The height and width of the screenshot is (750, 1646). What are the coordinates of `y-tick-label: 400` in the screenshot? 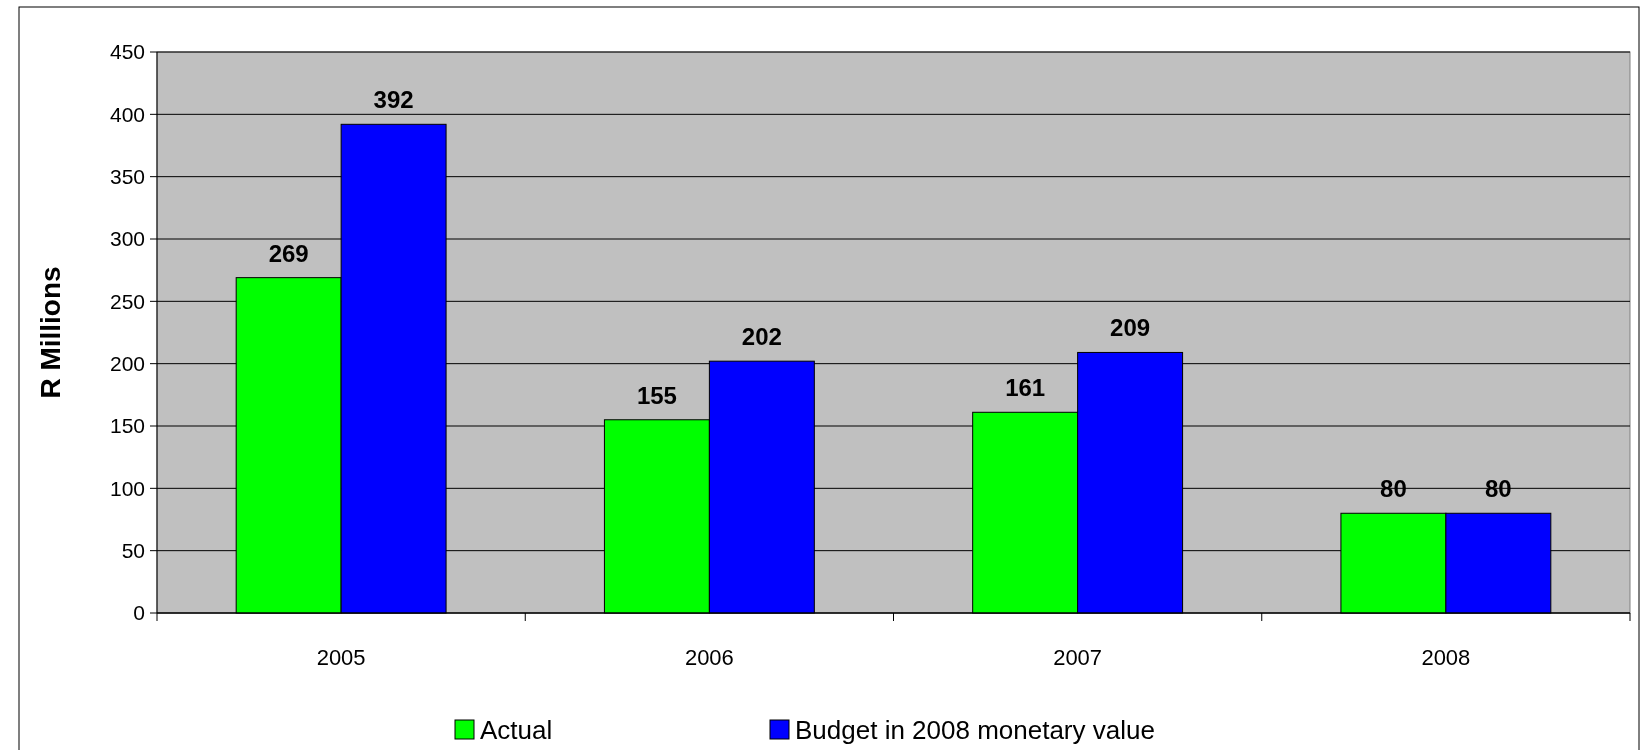 It's located at (127, 114).